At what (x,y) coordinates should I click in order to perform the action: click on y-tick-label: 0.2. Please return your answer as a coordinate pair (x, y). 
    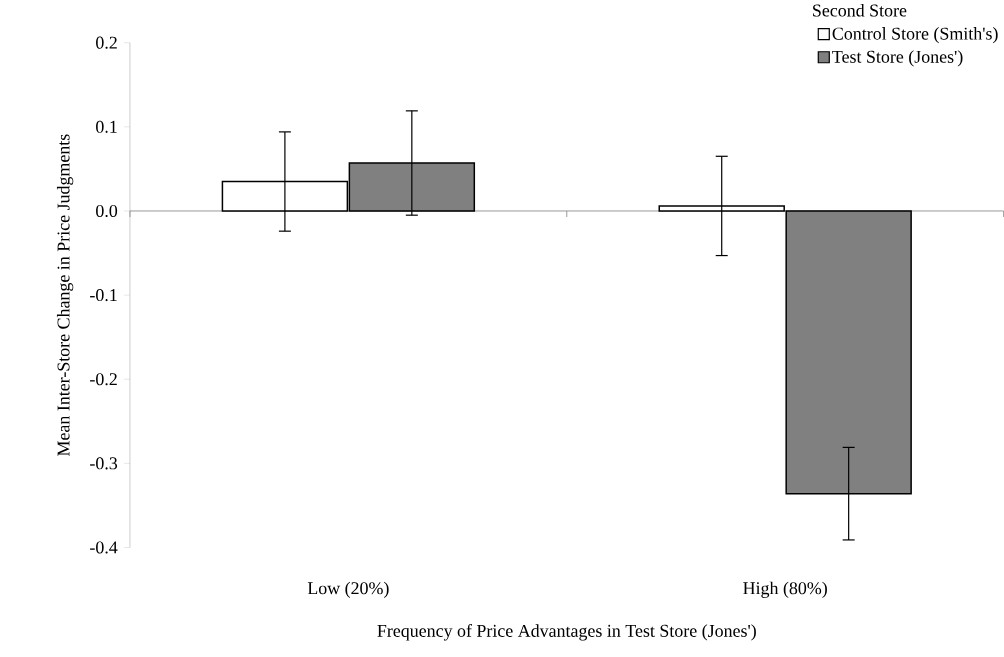
    Looking at the image, I should click on (106, 42).